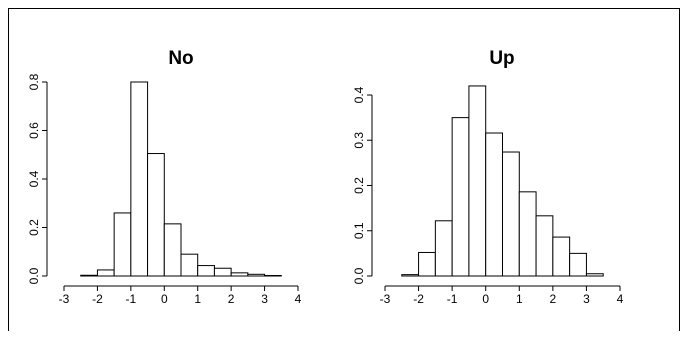  What do you see at coordinates (34, 81) in the screenshot?
I see `y-tick-label: 0.8` at bounding box center [34, 81].